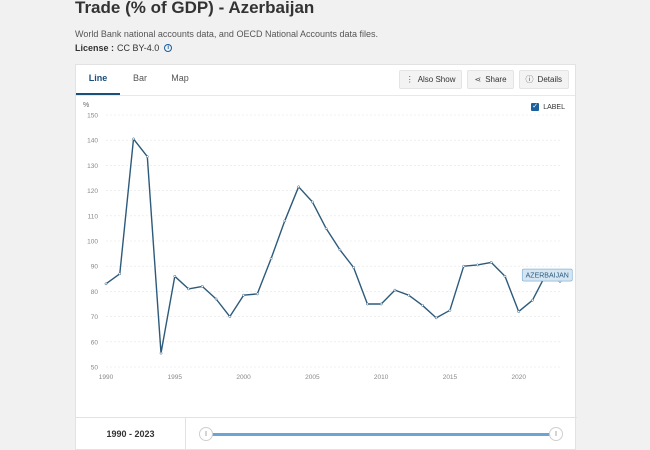  I want to click on range-slider-end-handle: ||, so click(556, 434).